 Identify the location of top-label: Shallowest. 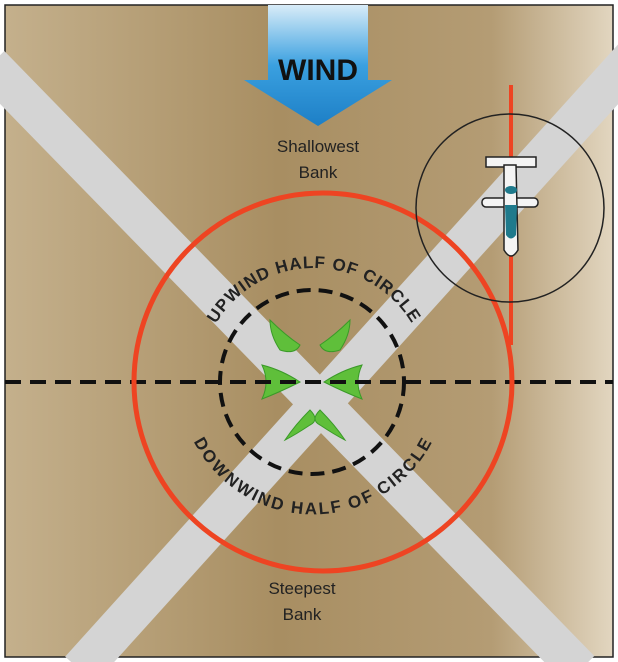
(318, 146).